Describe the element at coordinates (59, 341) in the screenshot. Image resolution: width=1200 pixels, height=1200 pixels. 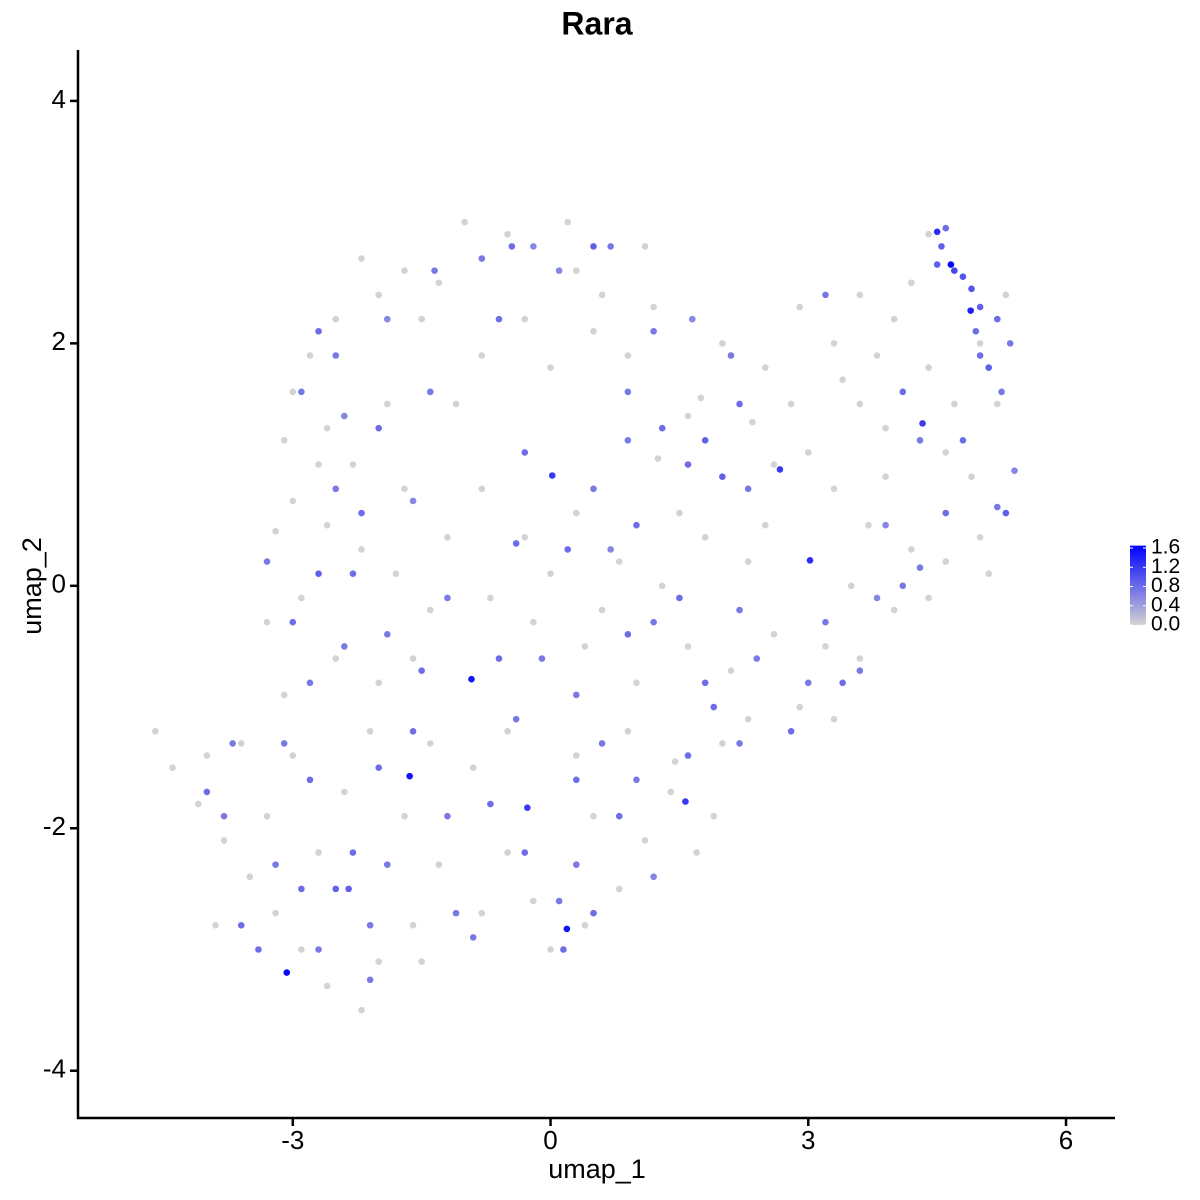
I see `y-tick-label: 2` at that location.